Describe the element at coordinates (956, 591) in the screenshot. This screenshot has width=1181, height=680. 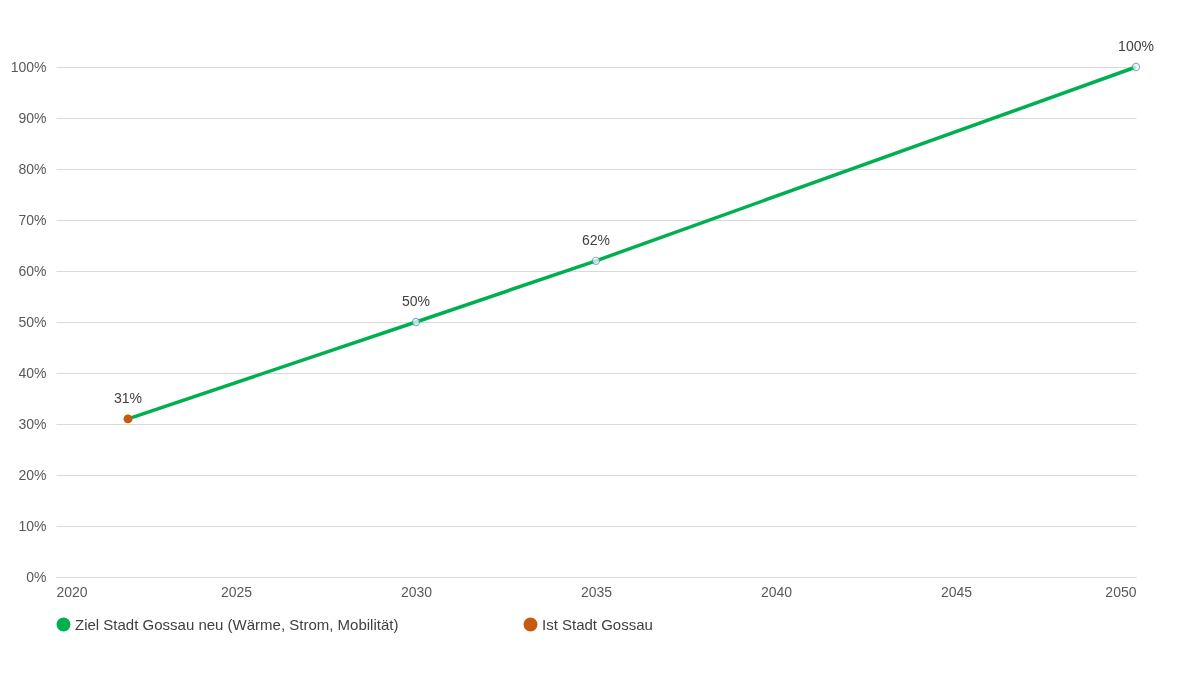
I see `x-tick-label: 2045` at that location.